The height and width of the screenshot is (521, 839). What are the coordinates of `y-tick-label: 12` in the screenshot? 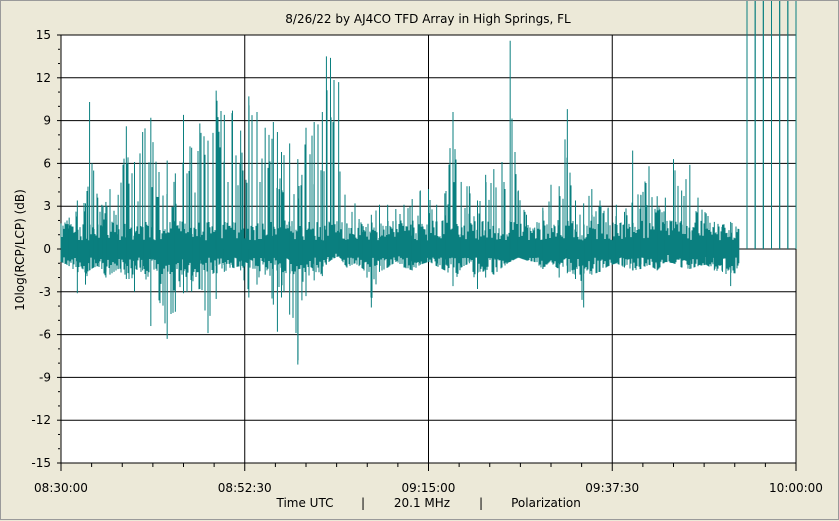 It's located at (43, 78).